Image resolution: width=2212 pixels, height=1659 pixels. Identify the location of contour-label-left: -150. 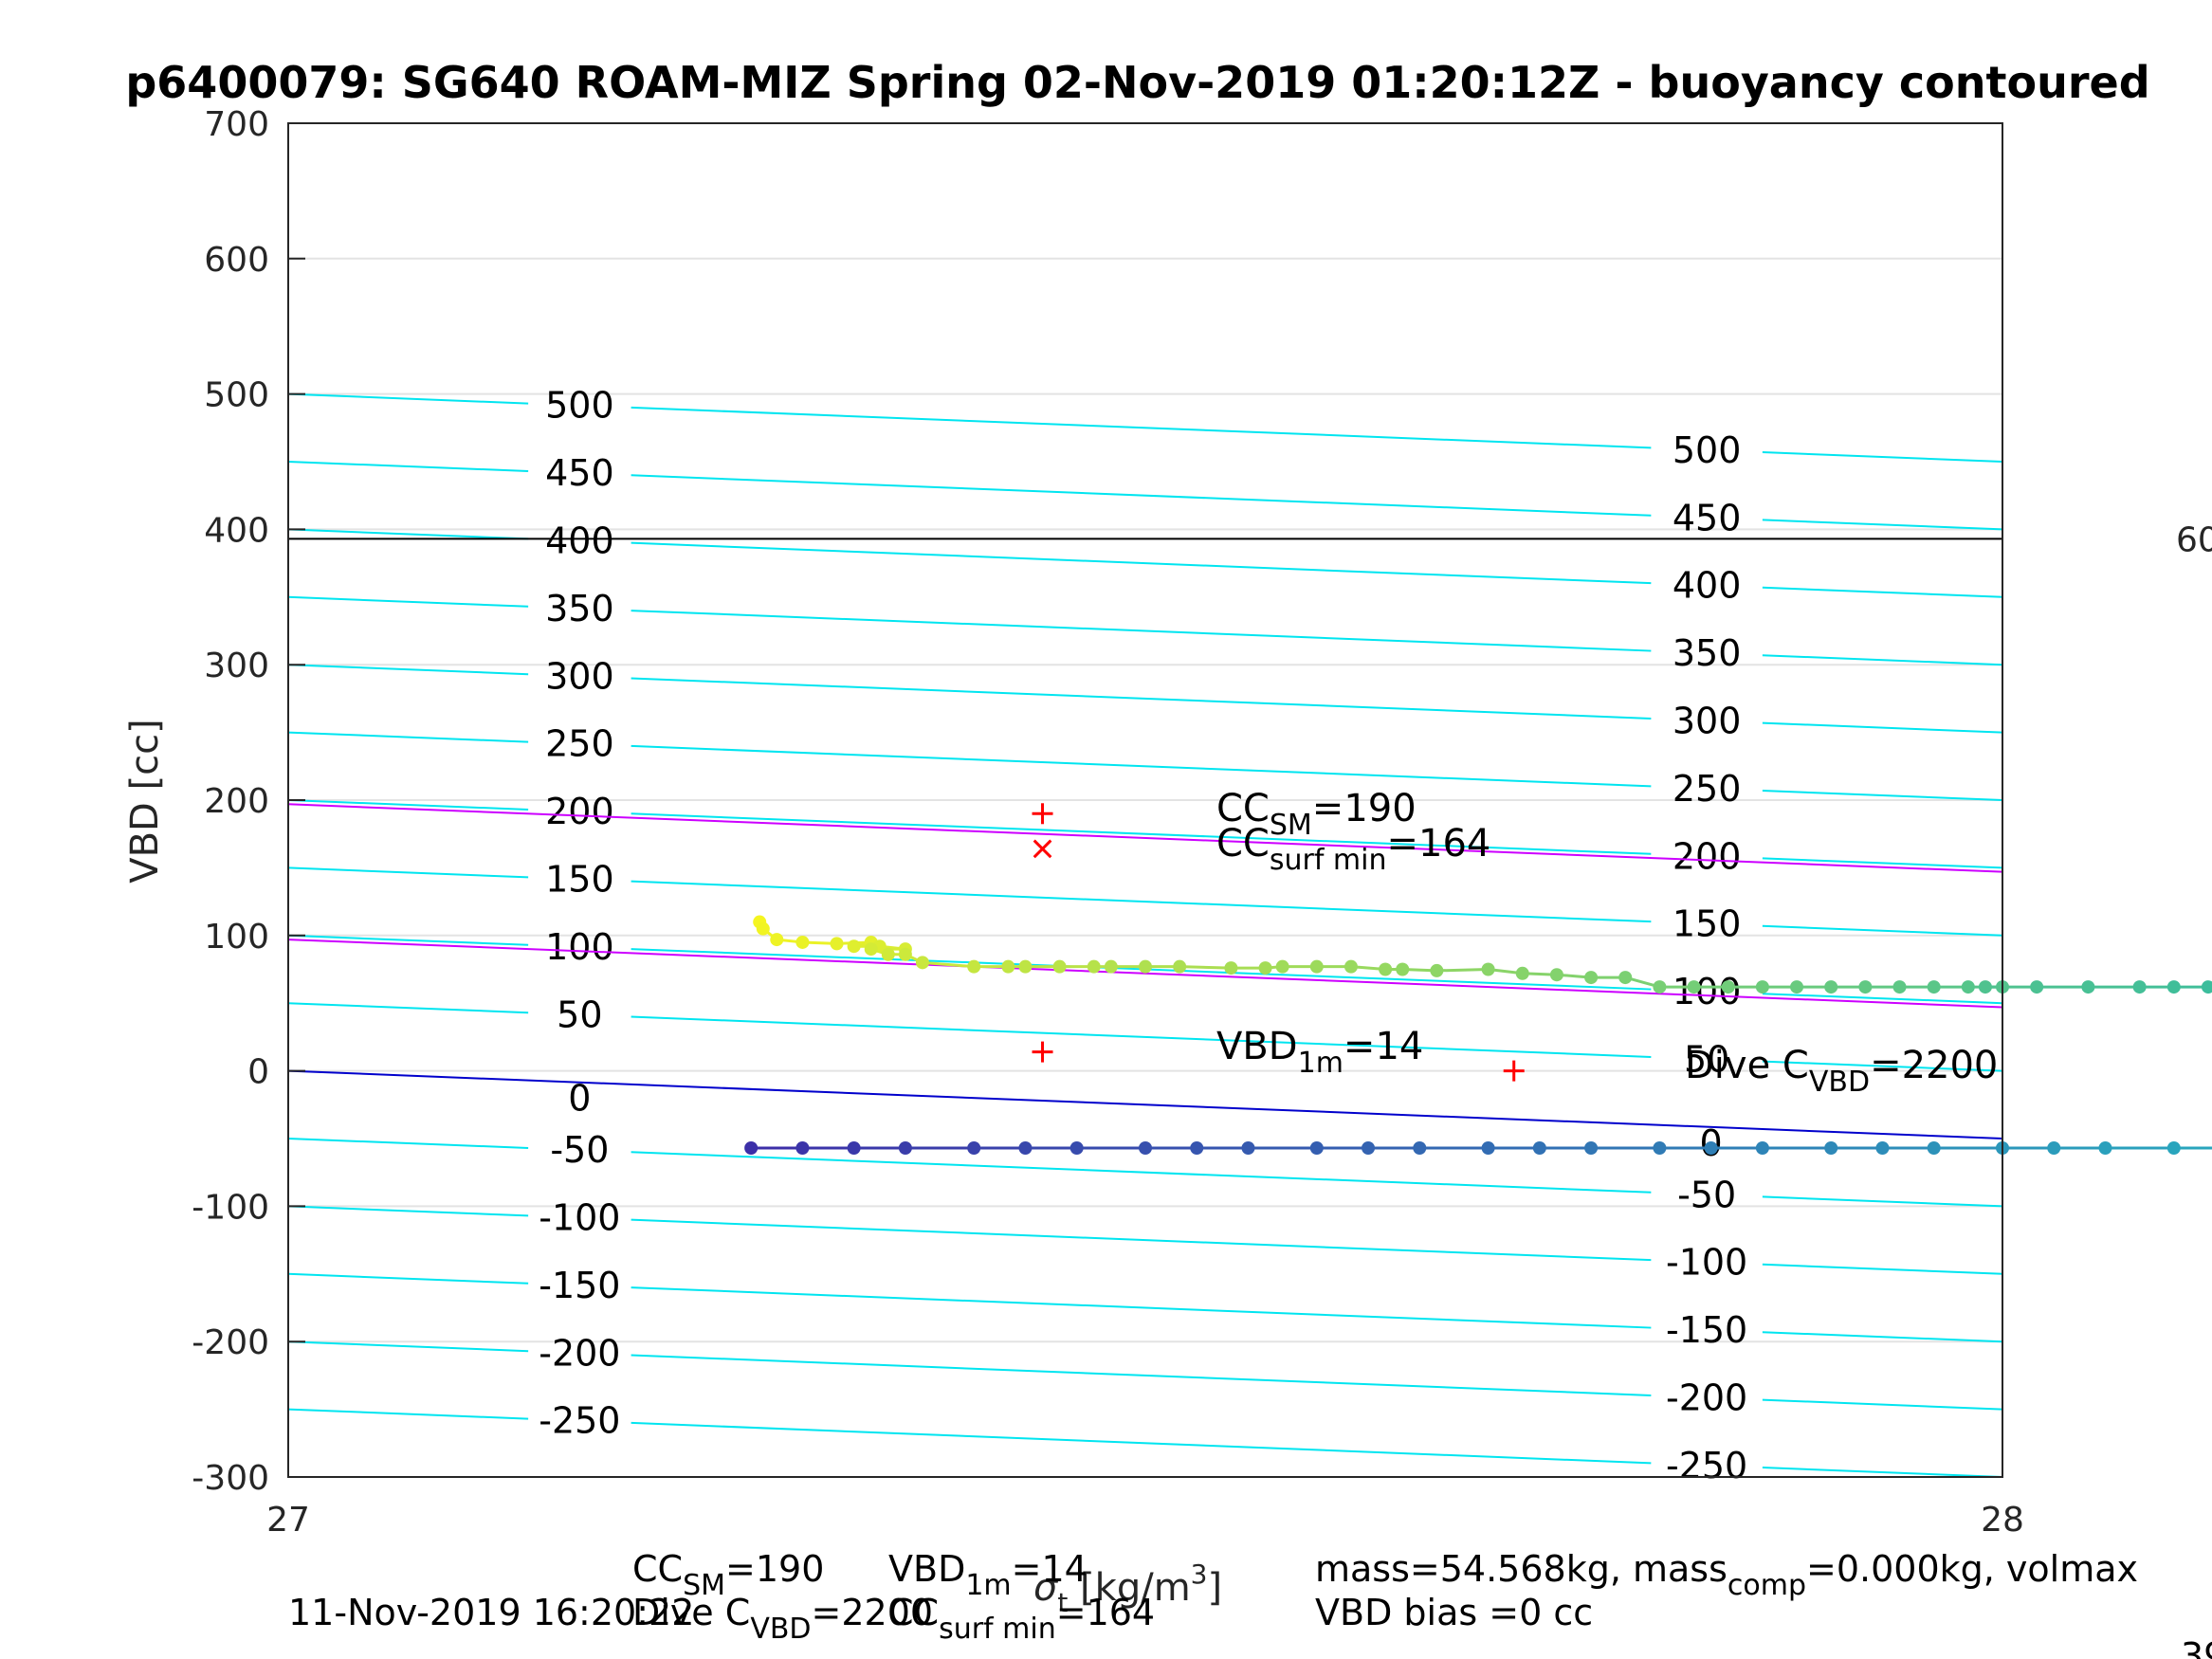
(579, 1285).